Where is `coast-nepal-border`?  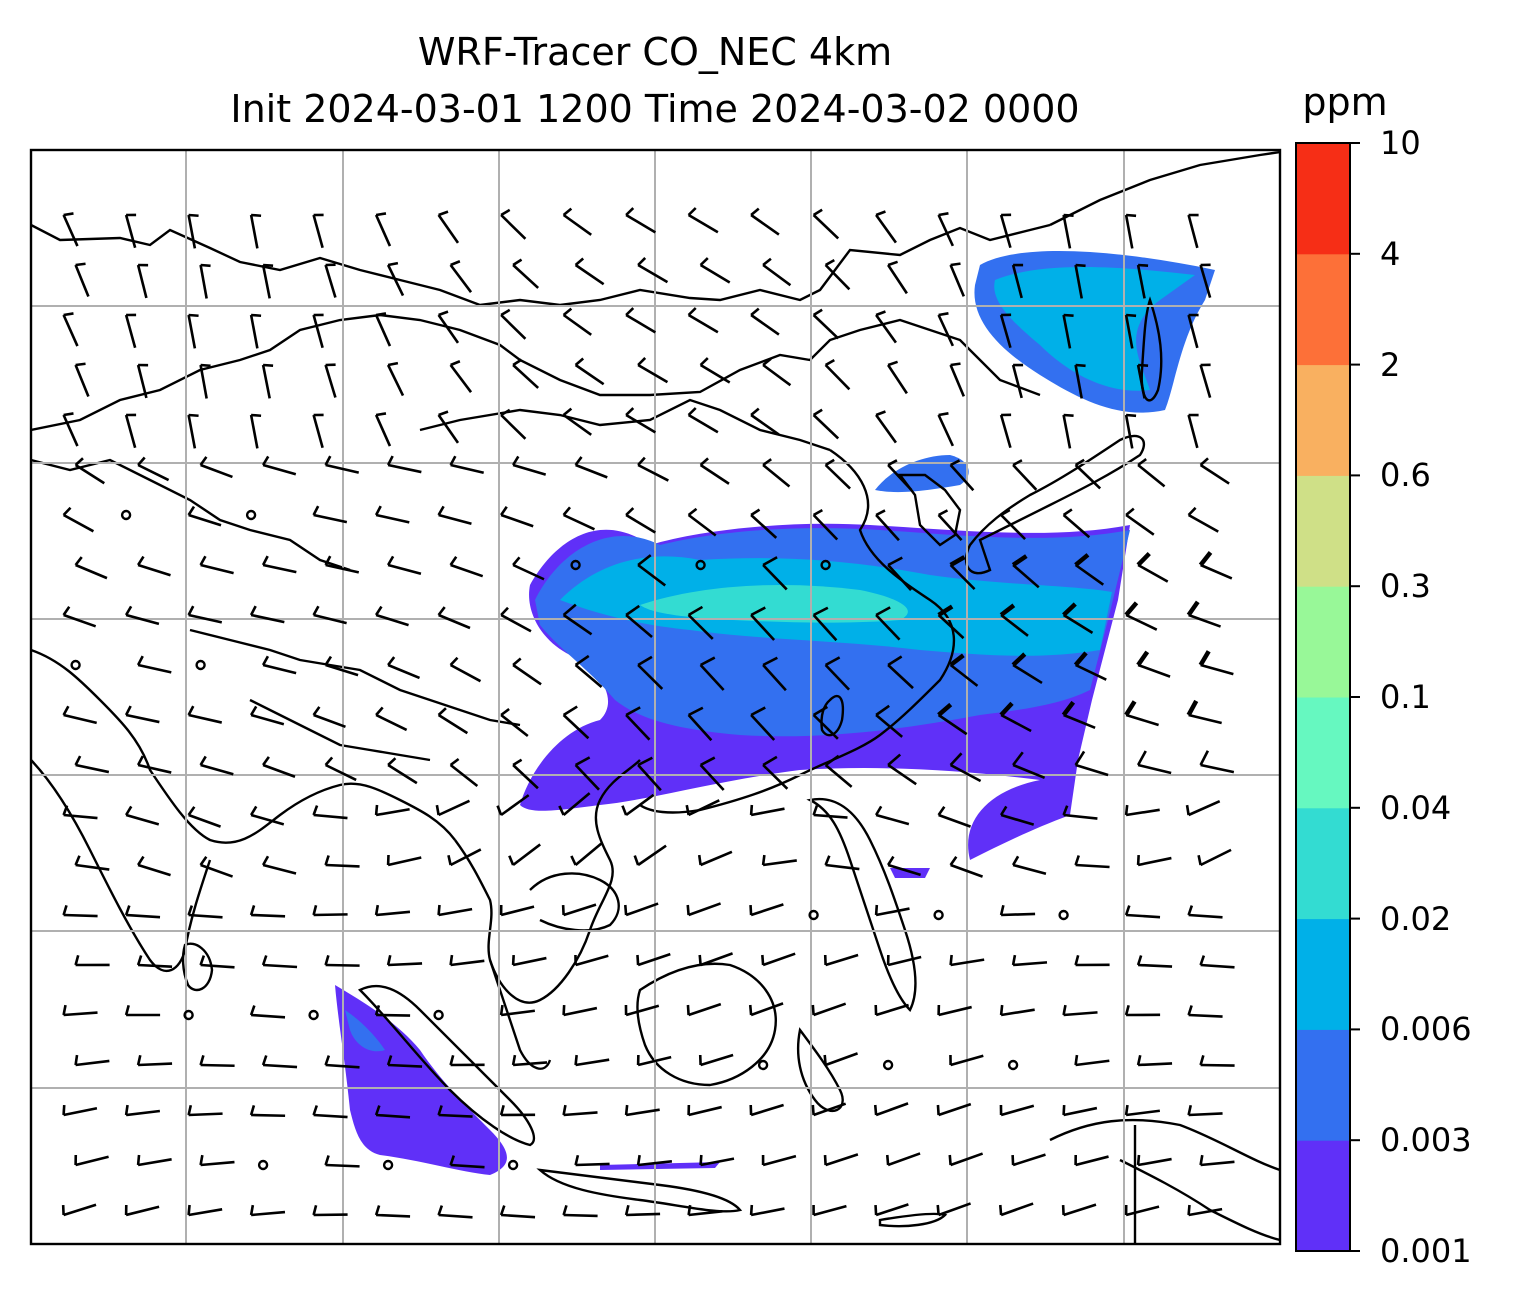
coast-nepal-border is located at coordinates (340, 730).